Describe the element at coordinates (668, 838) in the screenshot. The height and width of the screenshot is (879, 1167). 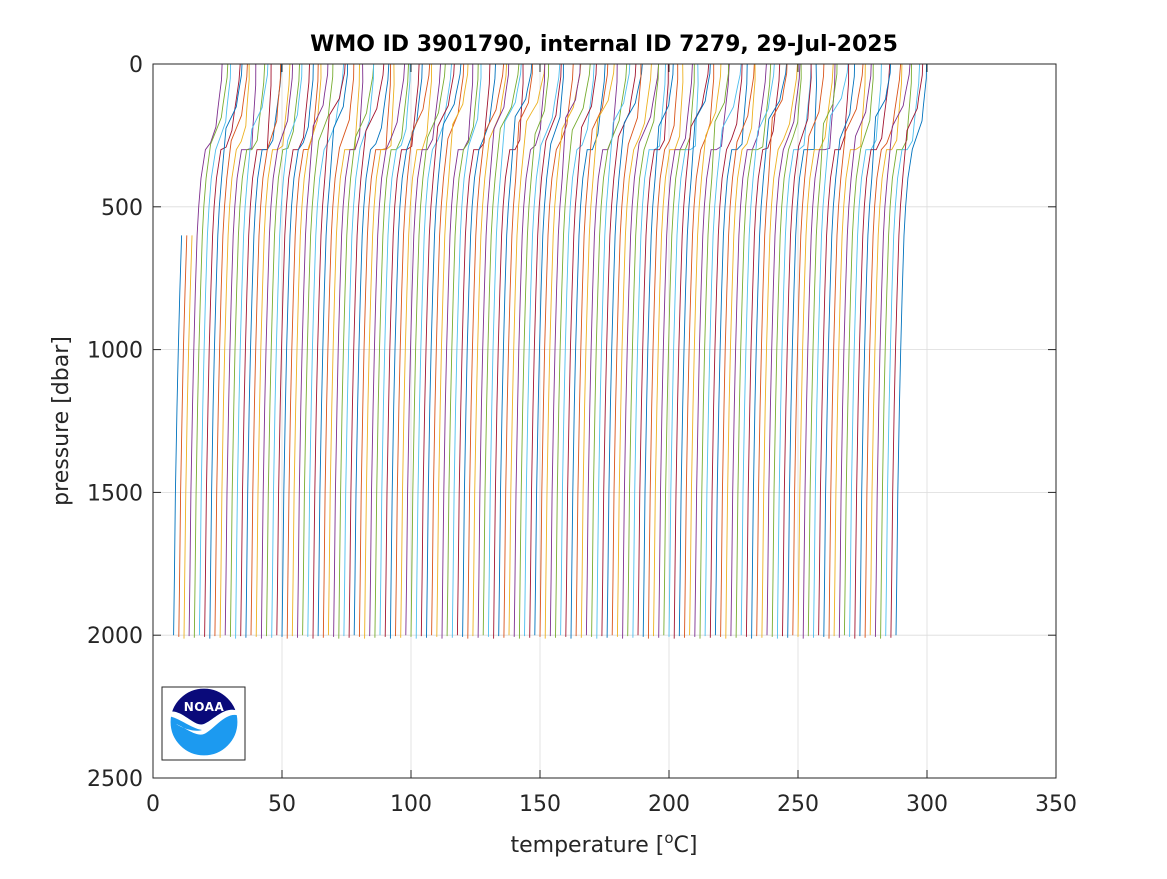
I see `x-axis-label-superscript: o` at that location.